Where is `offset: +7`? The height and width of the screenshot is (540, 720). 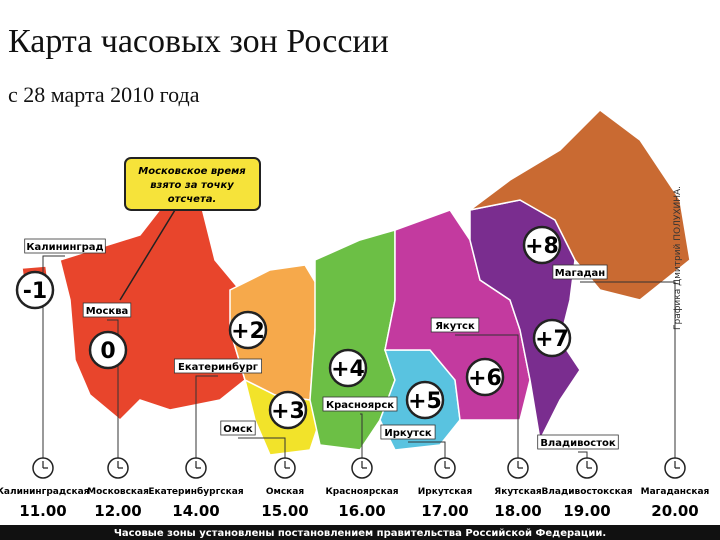 offset: +7 is located at coordinates (552, 339).